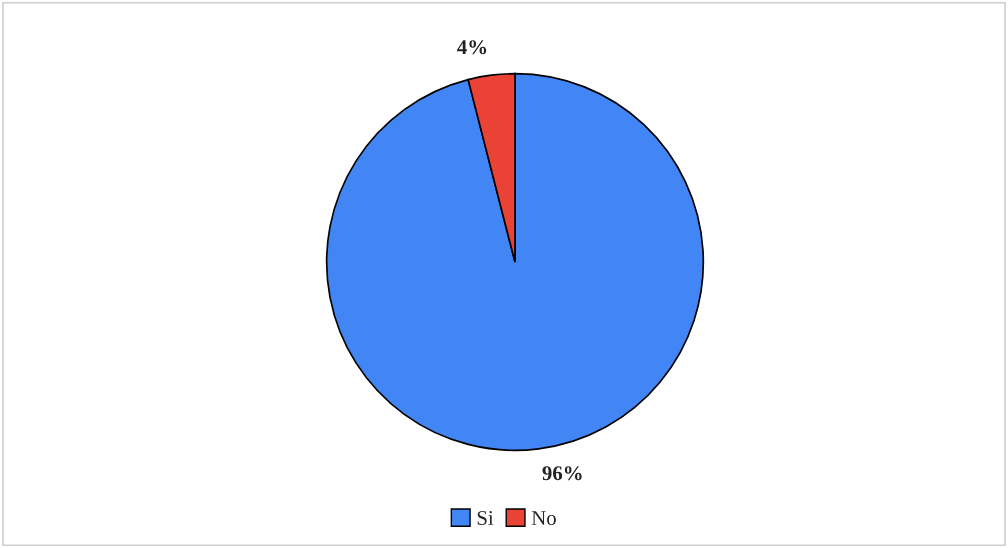  What do you see at coordinates (472, 47) in the screenshot?
I see `data-label: 4%` at bounding box center [472, 47].